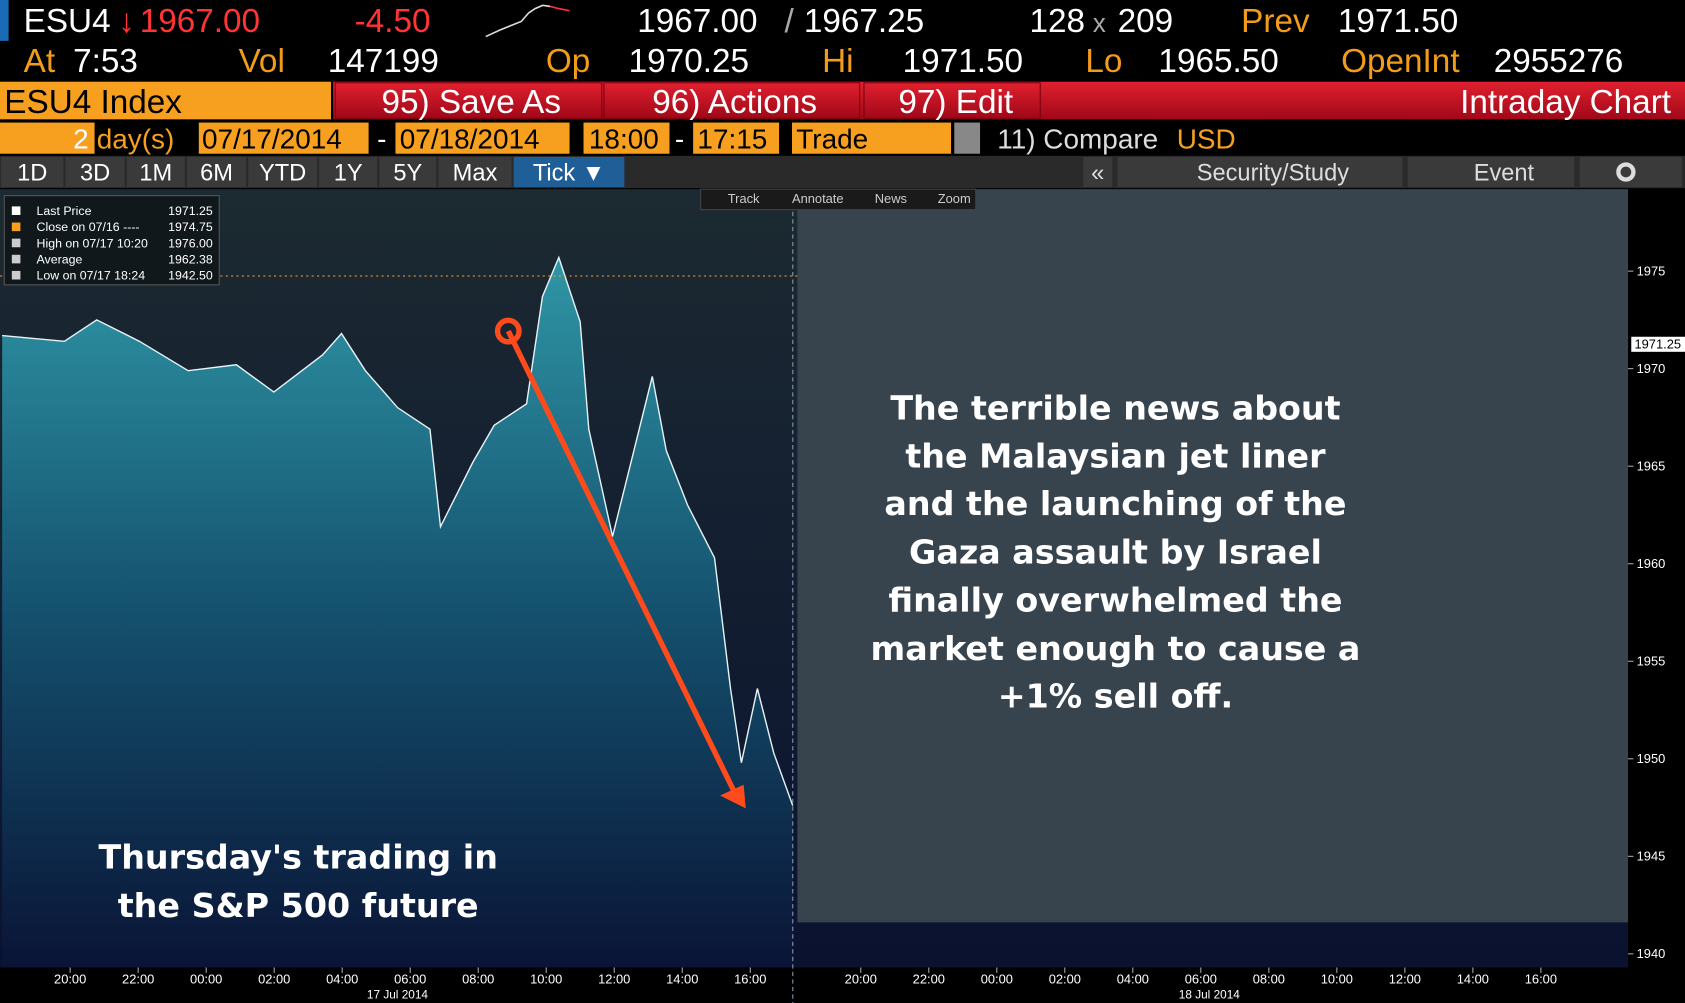 Image resolution: width=1685 pixels, height=1003 pixels. Describe the element at coordinates (1504, 174) in the screenshot. I see `tab-label: Event` at that location.